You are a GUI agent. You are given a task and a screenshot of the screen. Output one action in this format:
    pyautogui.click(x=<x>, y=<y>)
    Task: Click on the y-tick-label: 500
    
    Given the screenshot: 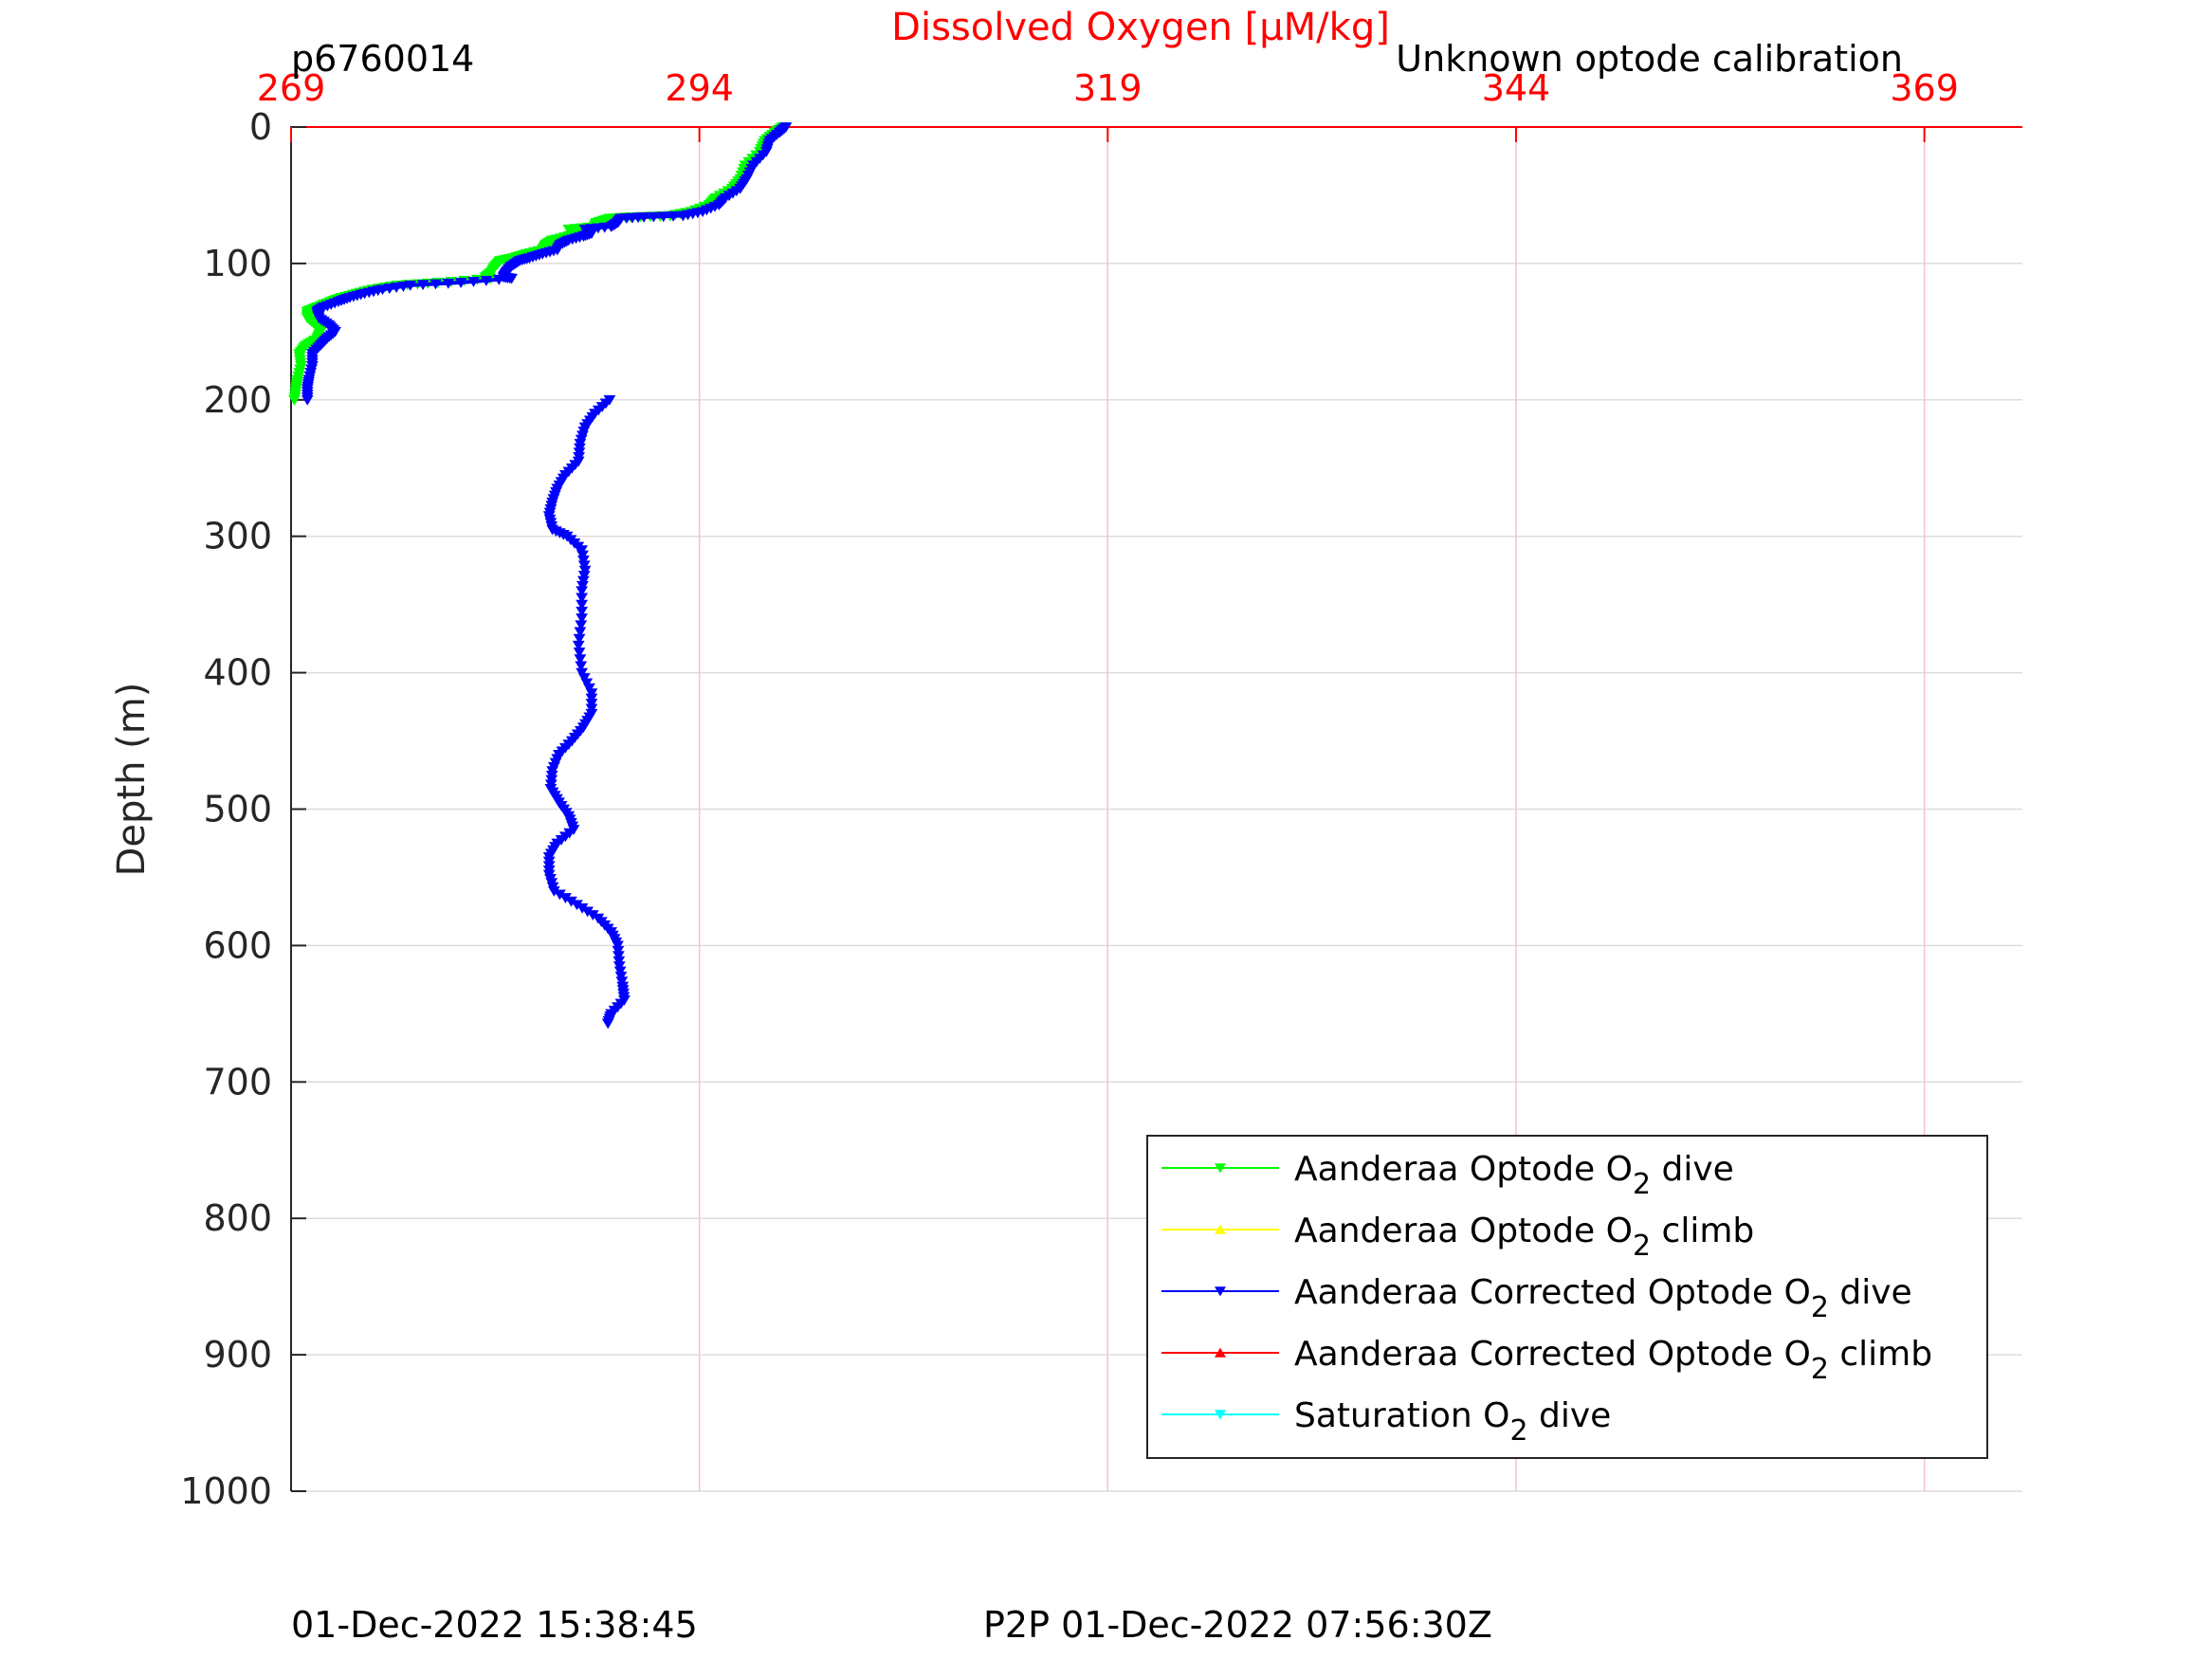 What is the action you would take?
    pyautogui.click(x=237, y=809)
    